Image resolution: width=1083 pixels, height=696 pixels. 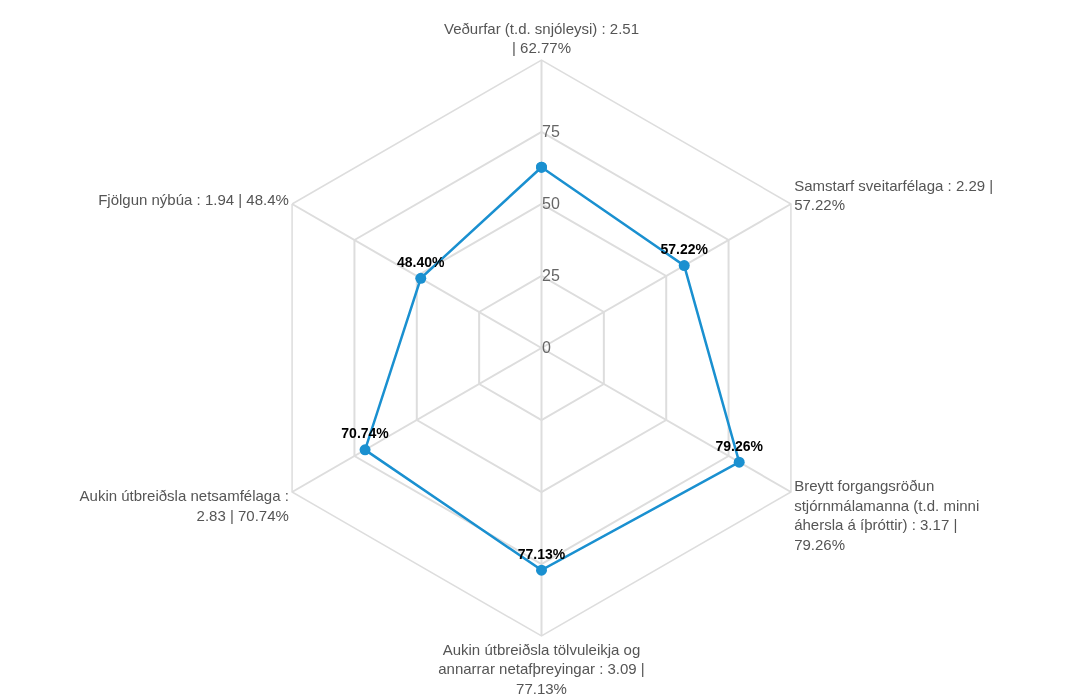 What do you see at coordinates (184, 505) in the screenshot?
I see `spoke-label: Aukin útbreiðsla netsamfélaga : 2.83 | 70.74%` at bounding box center [184, 505].